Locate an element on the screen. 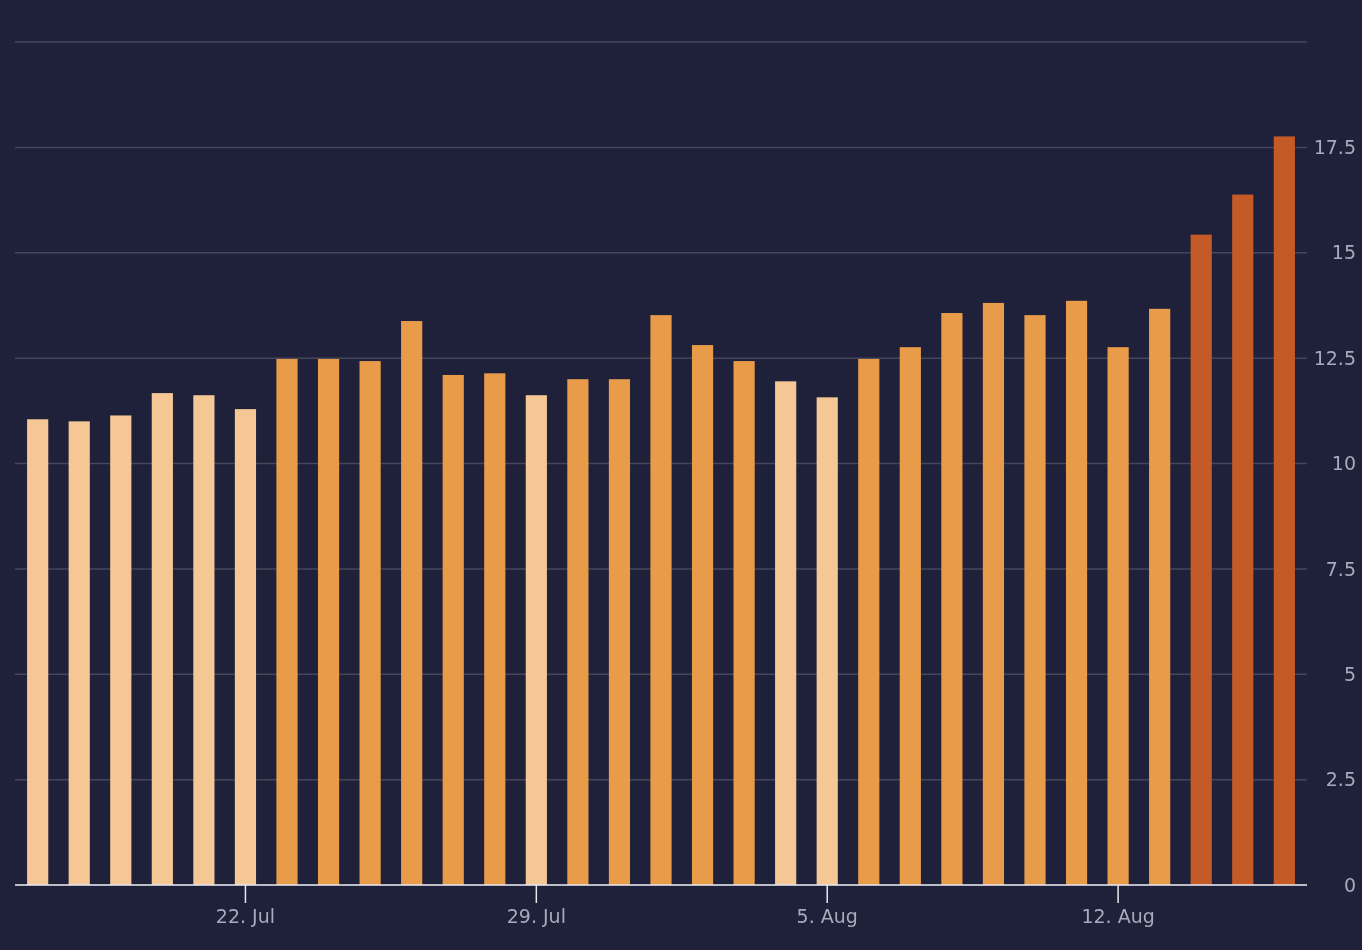 The height and width of the screenshot is (950, 1362). y-tick-label: 10 is located at coordinates (1343, 463).